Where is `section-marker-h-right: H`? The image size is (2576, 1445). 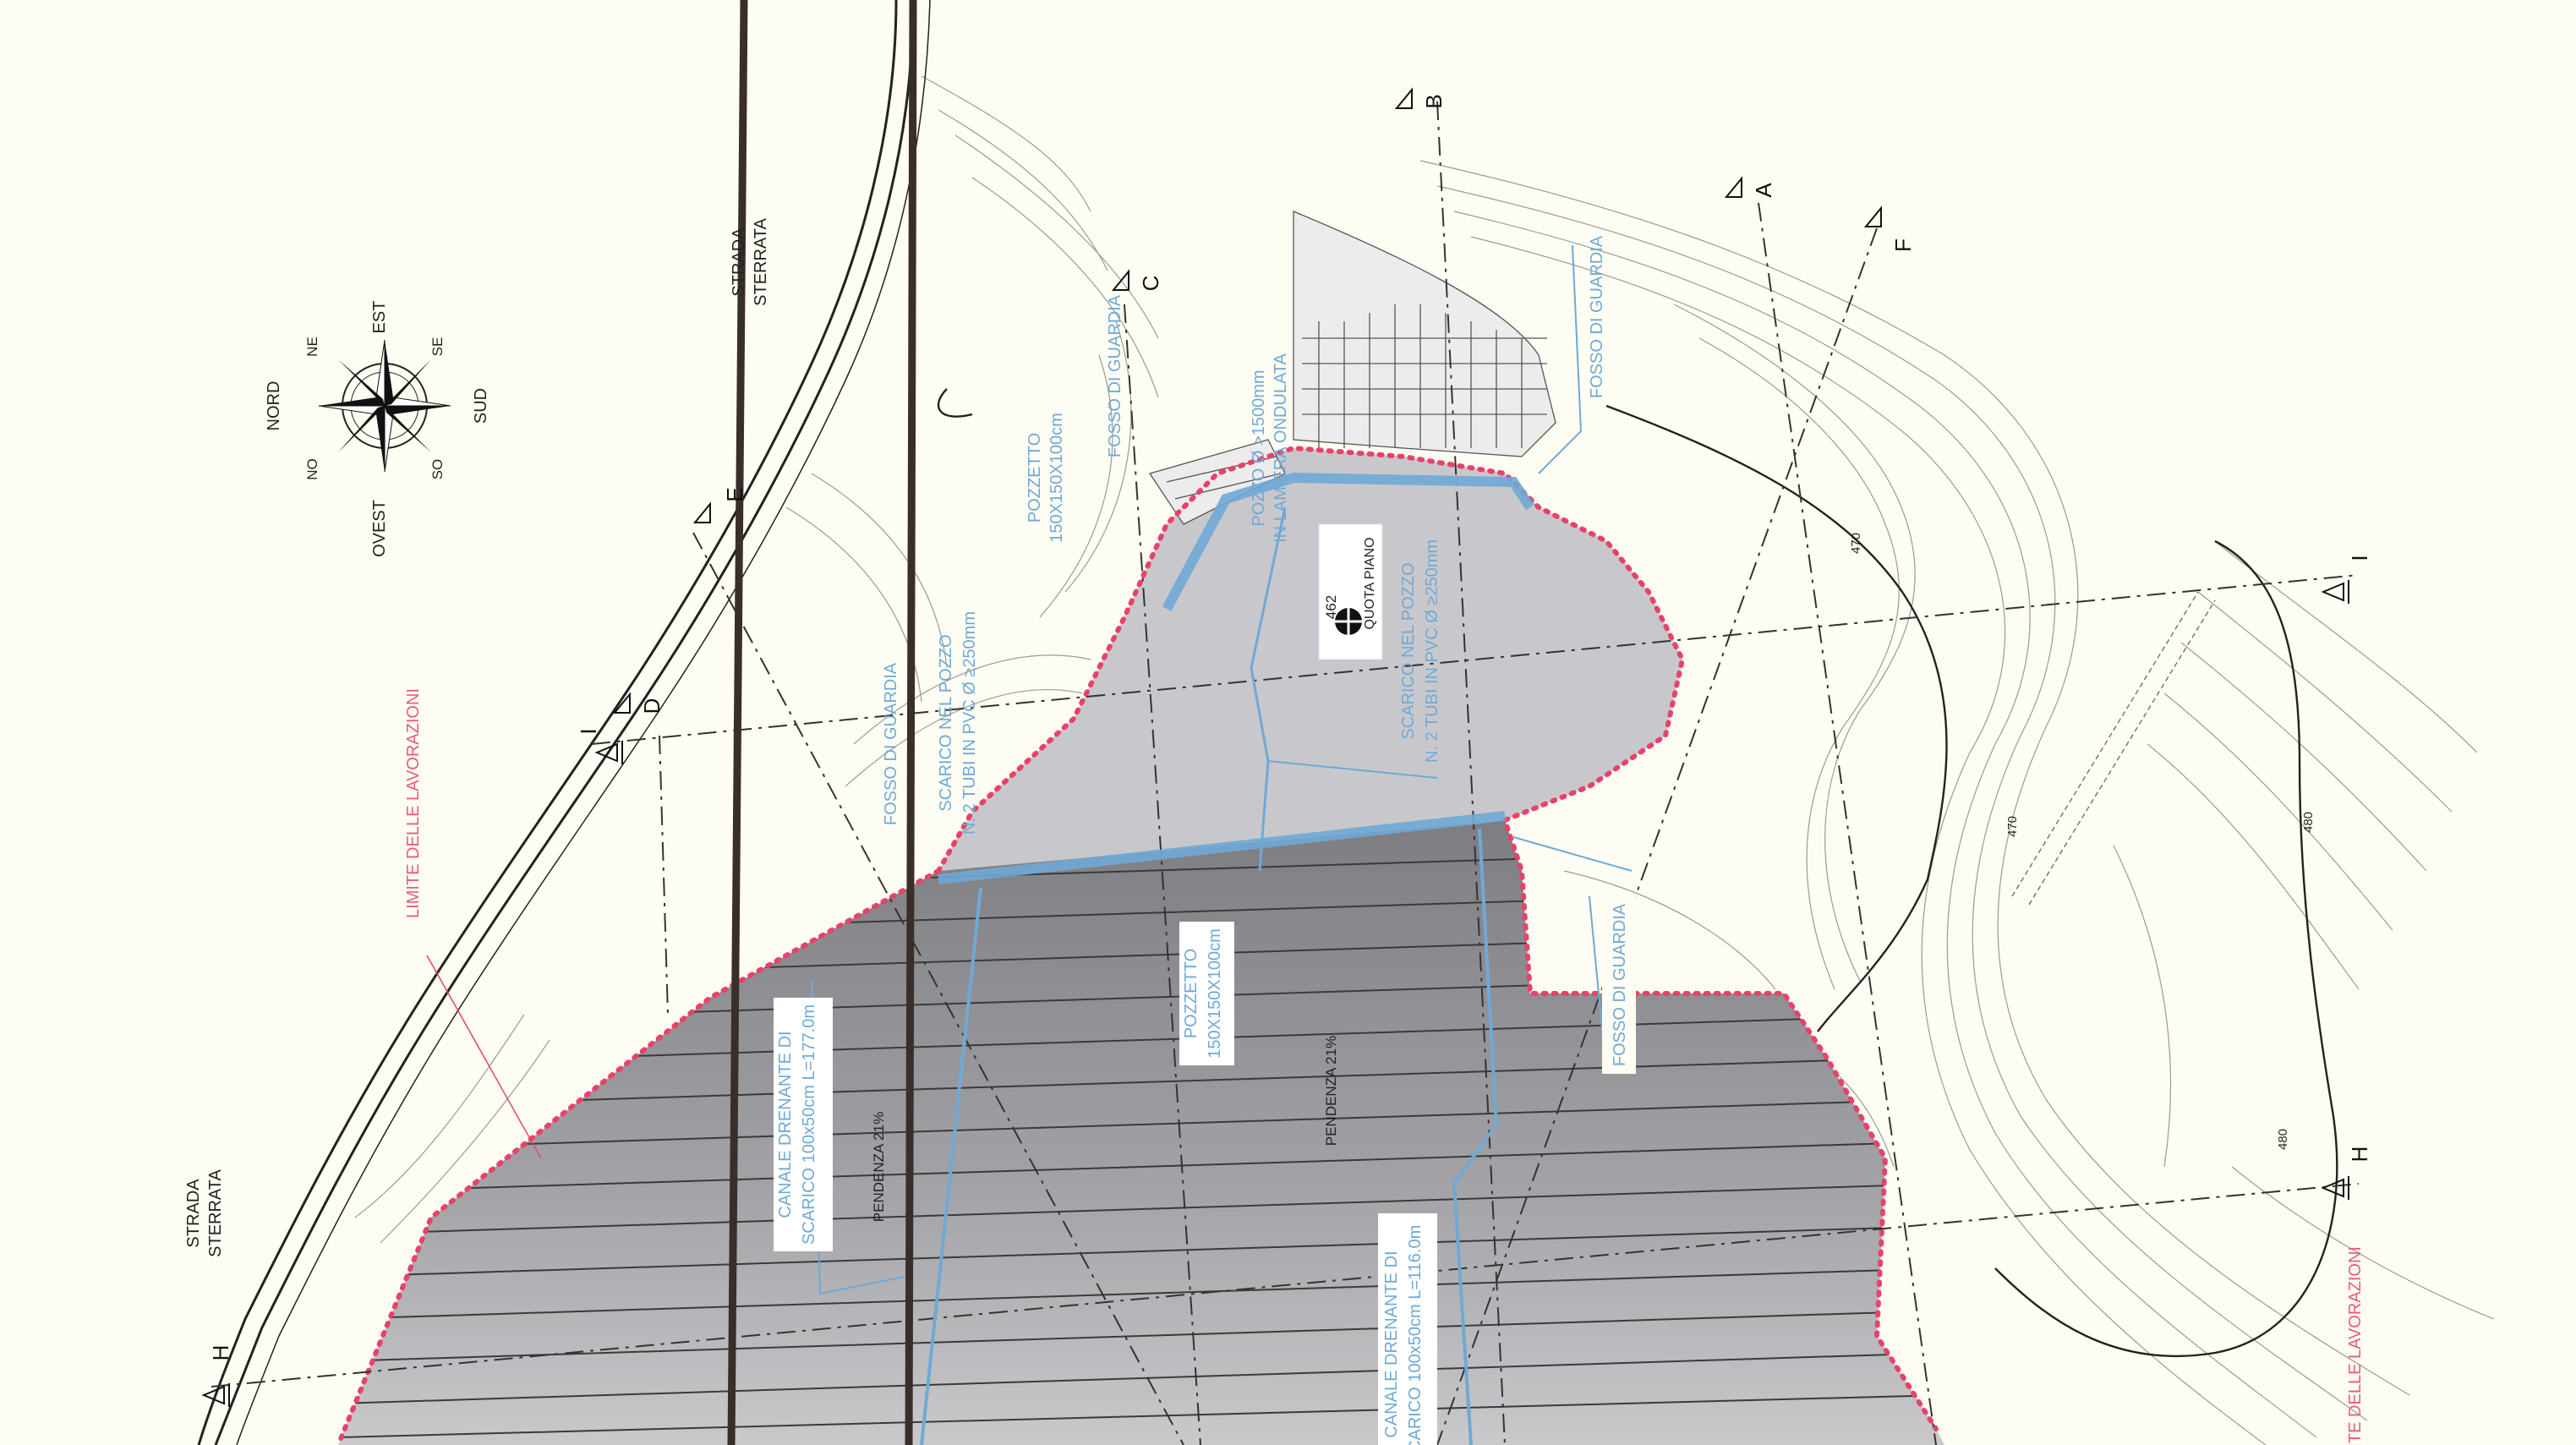
section-marker-h-right: H is located at coordinates (2346, 1173).